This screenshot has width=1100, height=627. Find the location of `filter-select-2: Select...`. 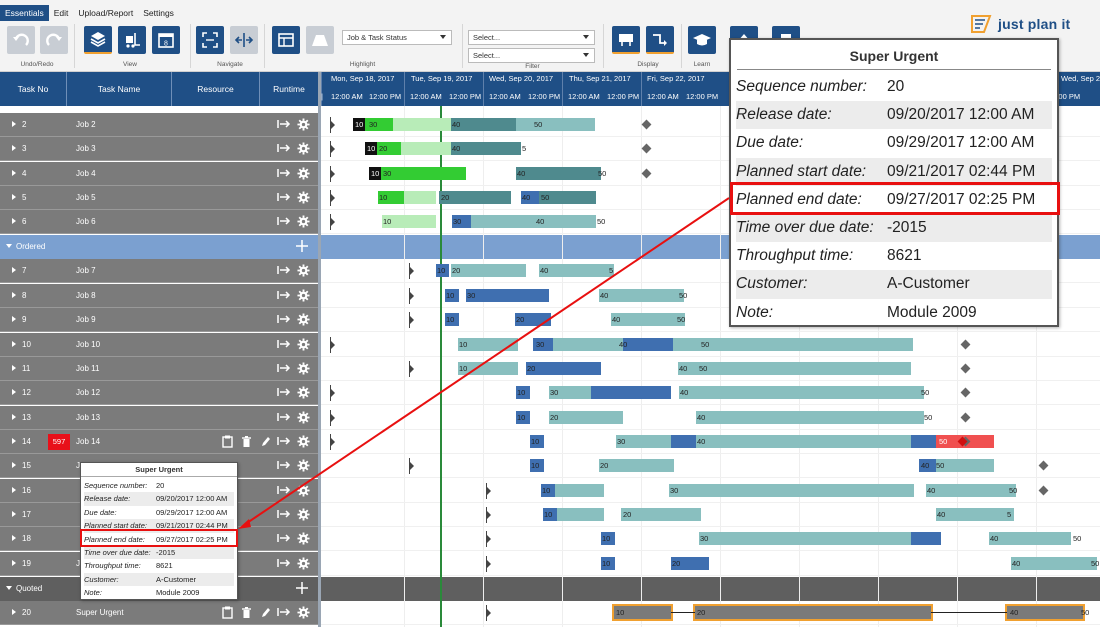

filter-select-2: Select... is located at coordinates (531, 55).